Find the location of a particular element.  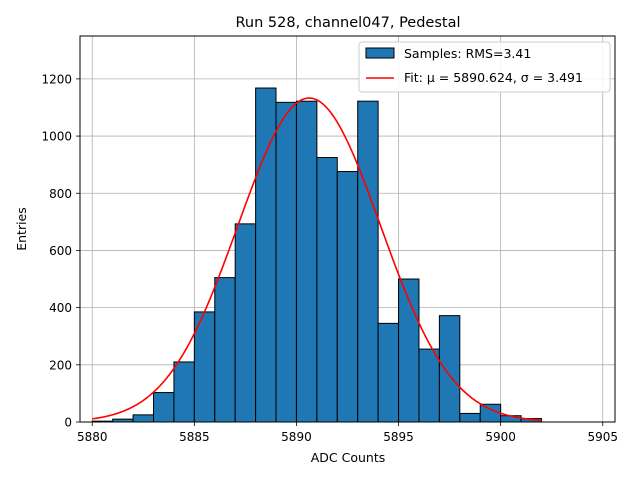

y-axis-label: Entries is located at coordinates (21, 229).